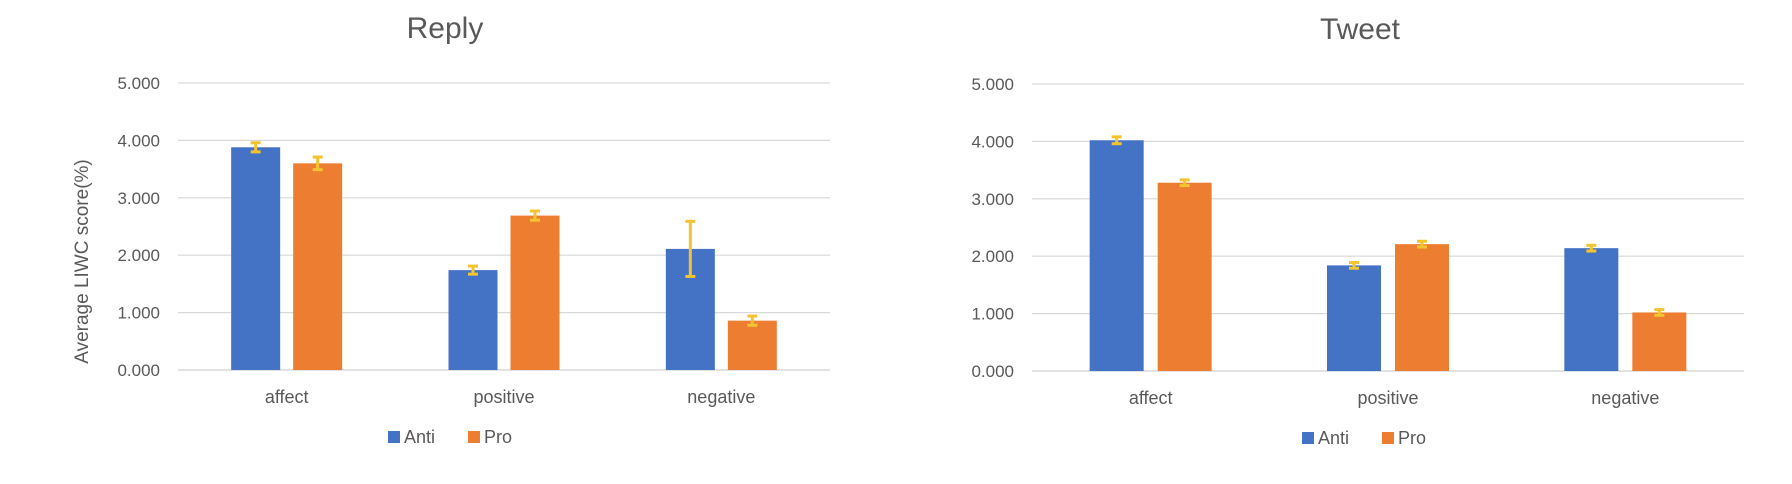 This screenshot has width=1792, height=484. Describe the element at coordinates (445, 28) in the screenshot. I see `chart-title: Reply` at that location.